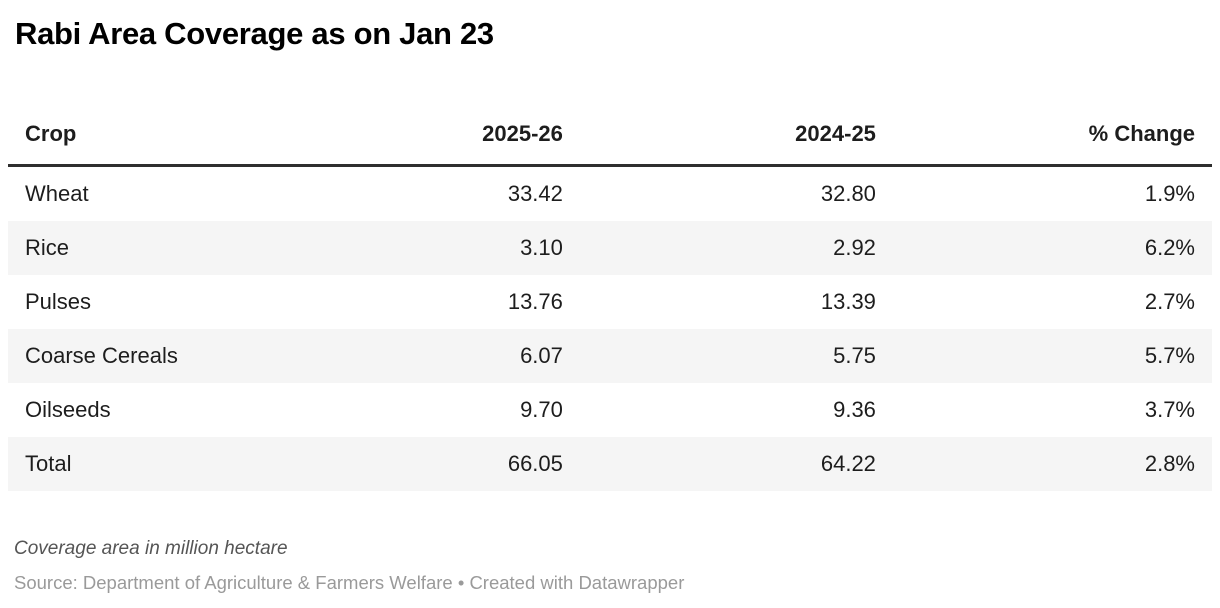 The image size is (1220, 608). Describe the element at coordinates (151, 548) in the screenshot. I see `chart-notes: Coverage area in million hectare` at that location.